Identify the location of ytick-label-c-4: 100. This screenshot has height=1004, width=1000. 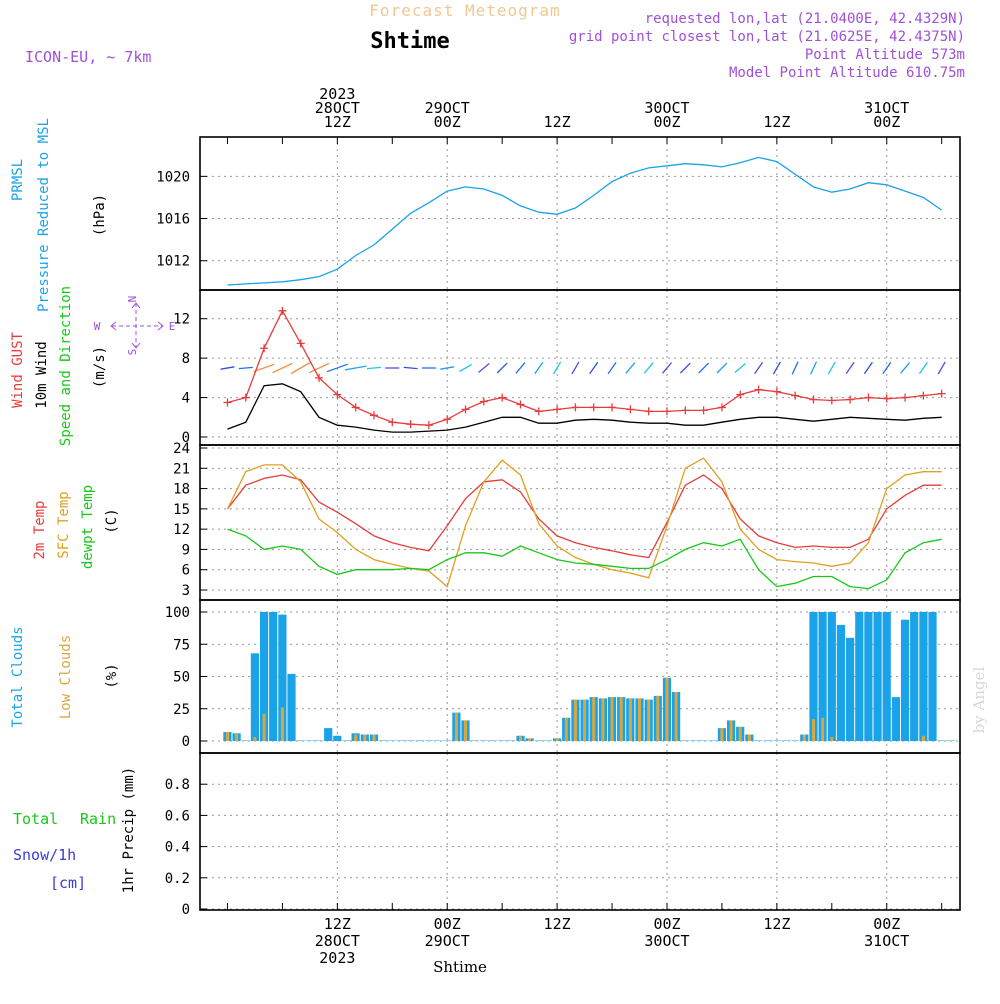
(177, 613).